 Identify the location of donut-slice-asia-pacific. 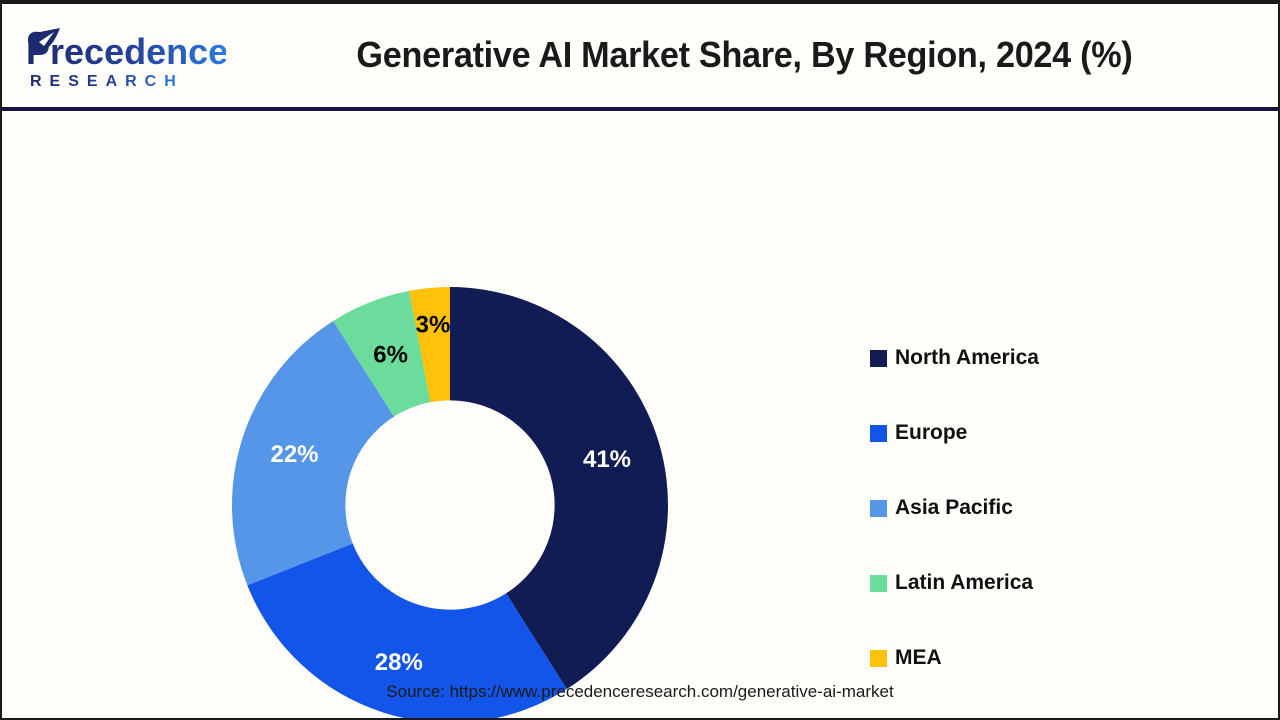
(313, 453).